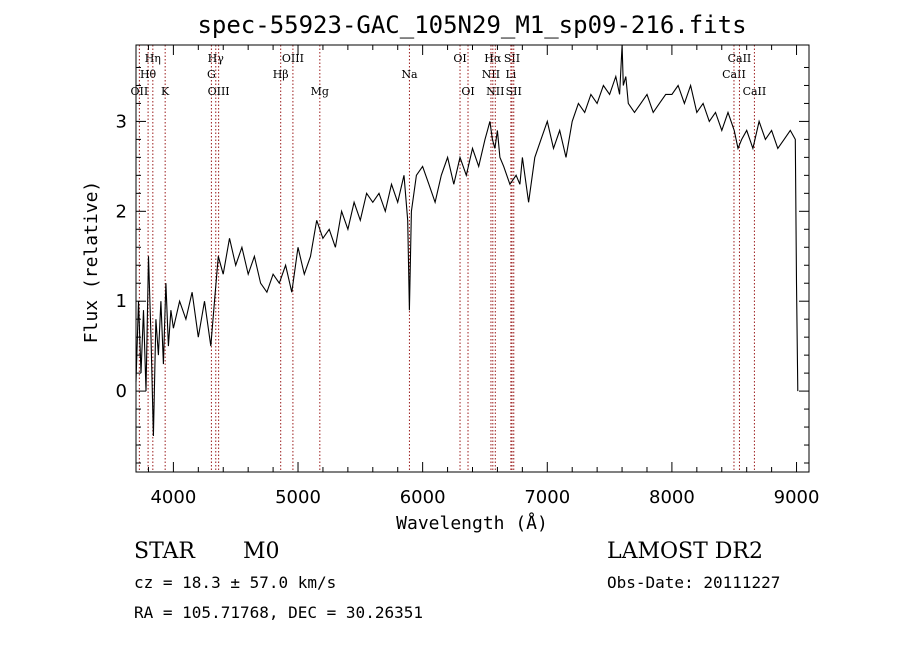 The height and width of the screenshot is (649, 900). Describe the element at coordinates (91, 262) in the screenshot. I see `y-axis-label: Flux (relative)` at that location.